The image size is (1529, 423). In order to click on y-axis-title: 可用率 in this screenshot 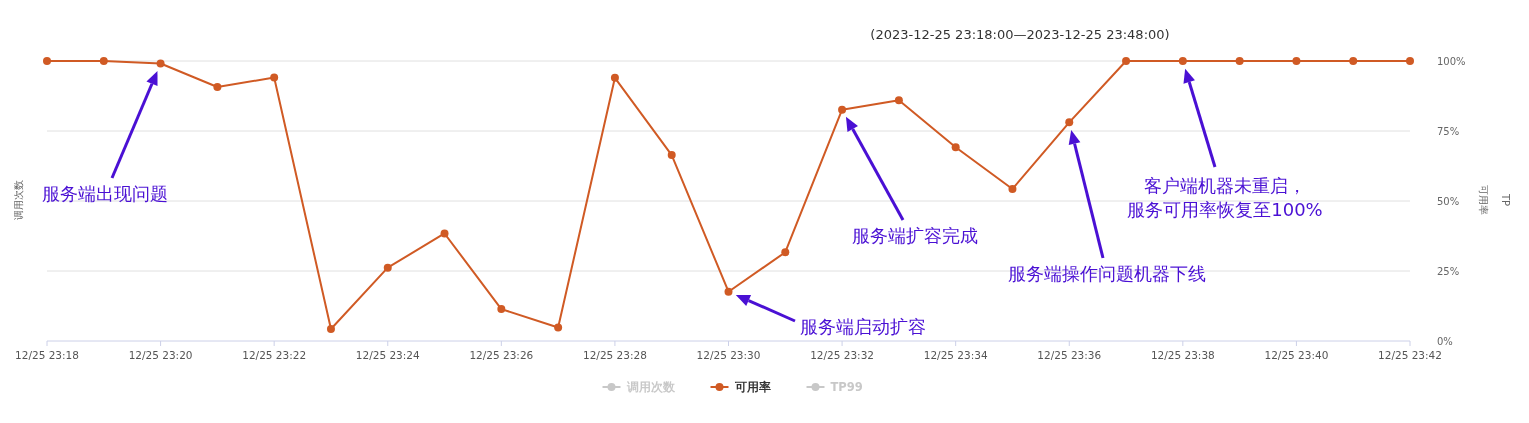, I will do `click(1483, 200)`.